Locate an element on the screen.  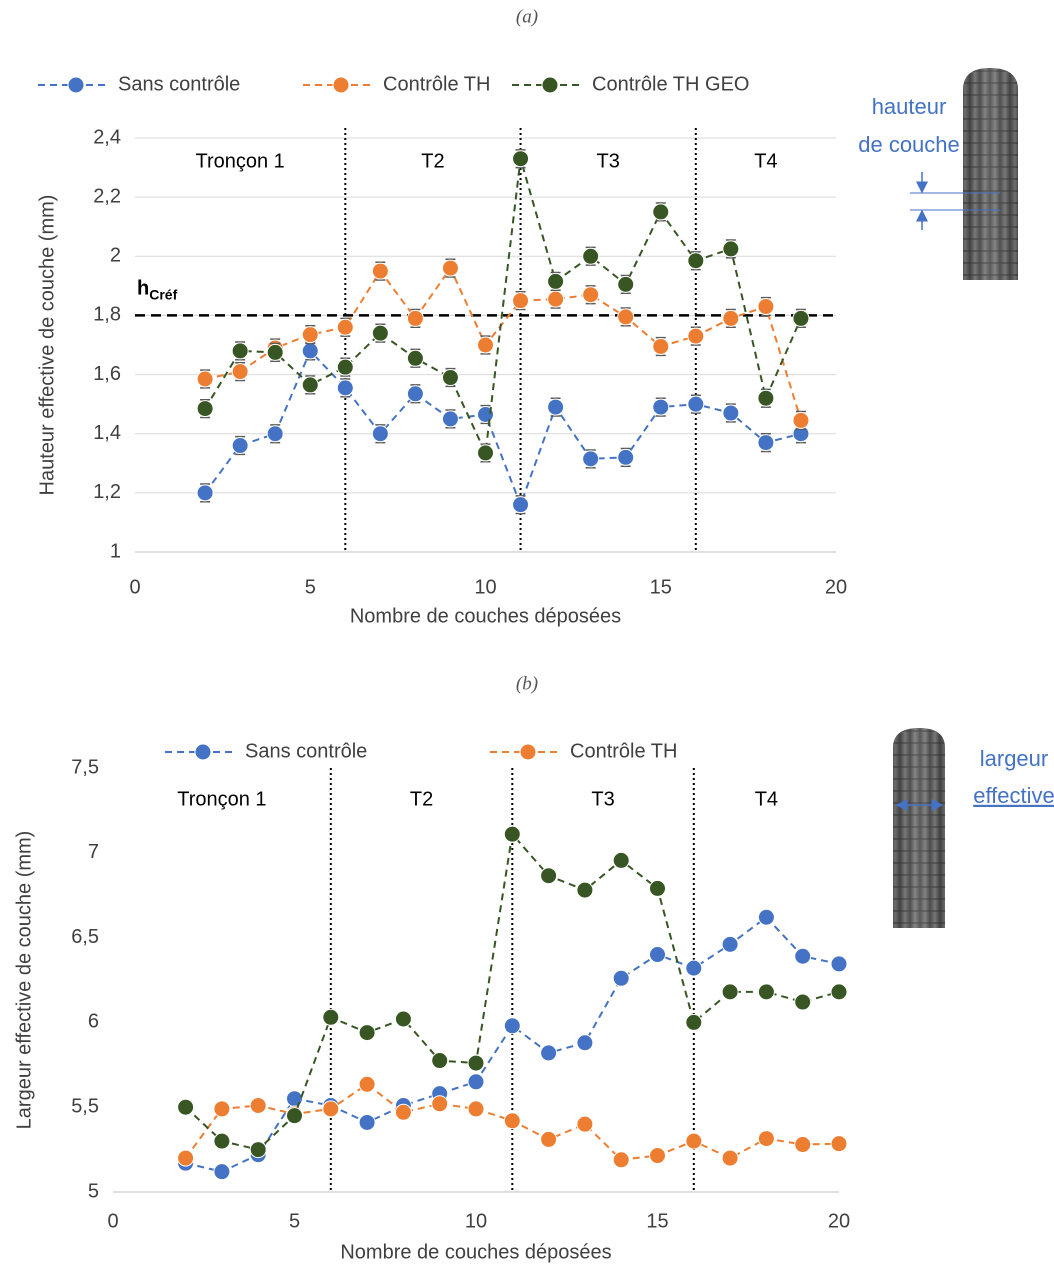
y-tick-label: 1,6 is located at coordinates (107, 374).